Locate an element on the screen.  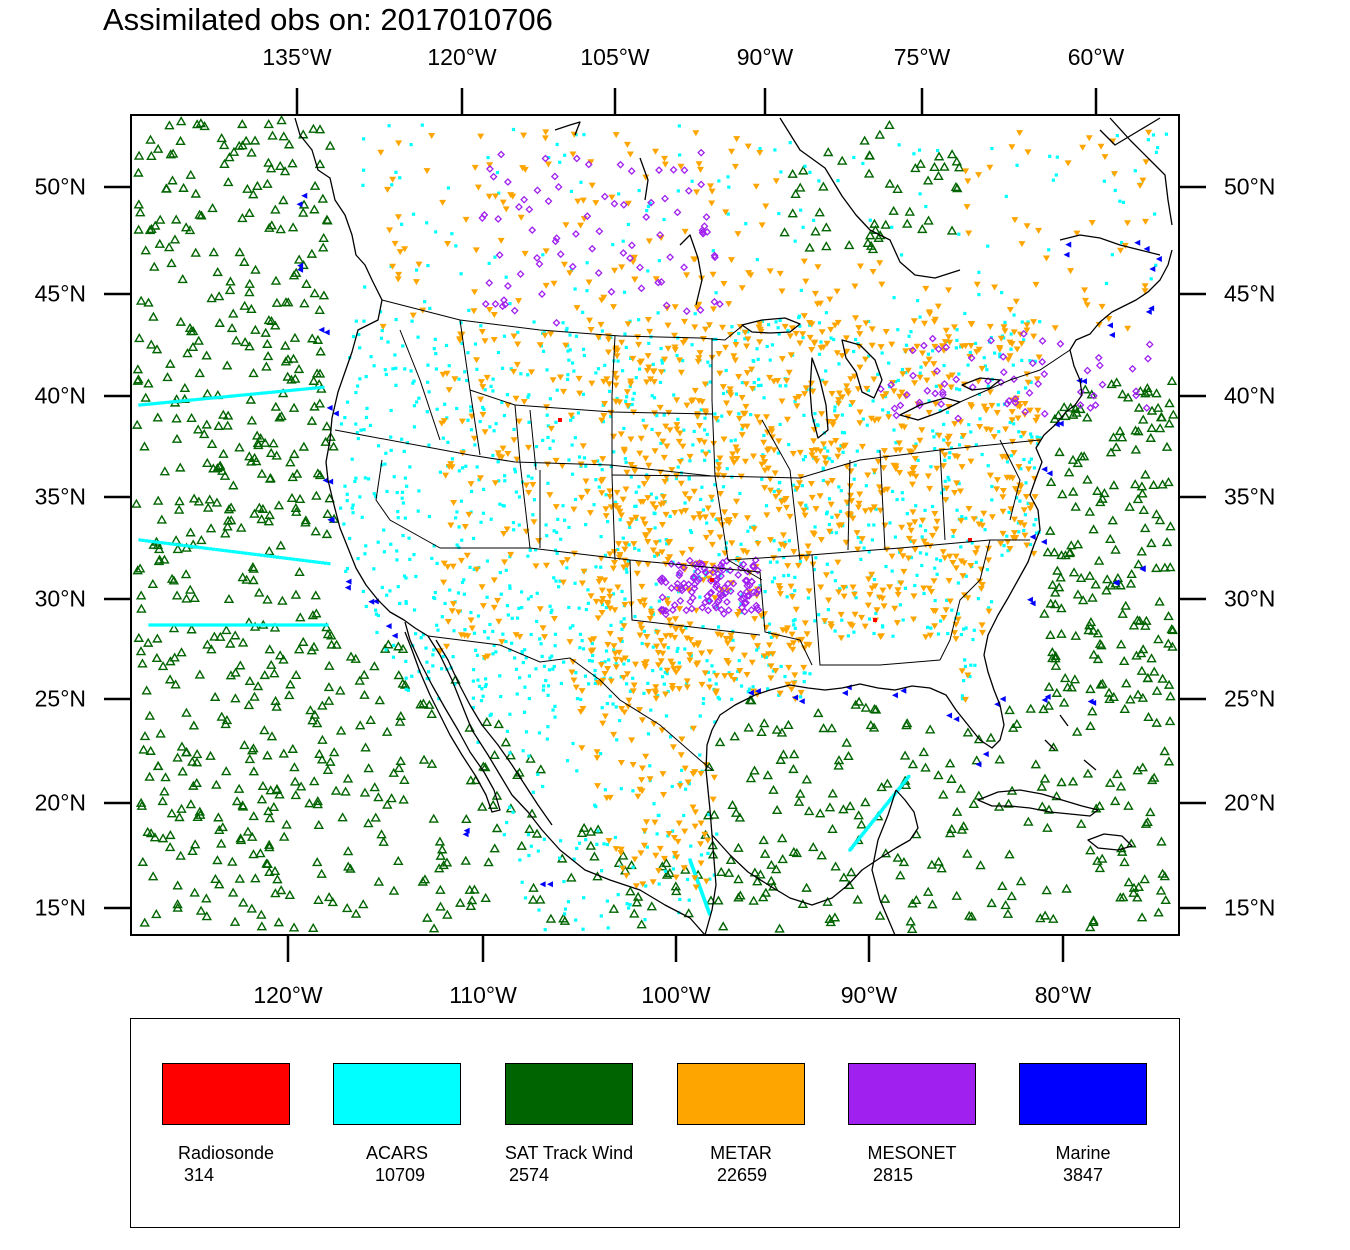
bottom-lon-label: 110°W is located at coordinates (483, 995).